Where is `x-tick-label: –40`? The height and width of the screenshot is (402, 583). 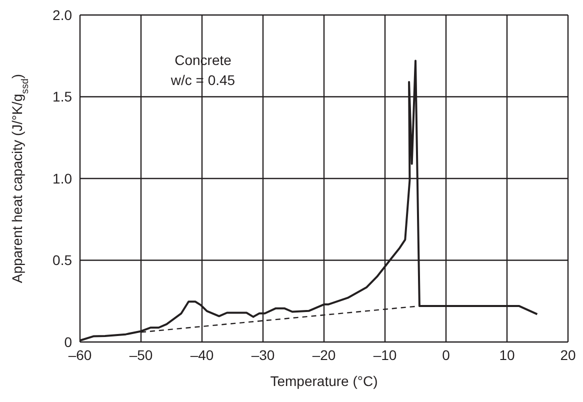 x-tick-label: –40 is located at coordinates (202, 354).